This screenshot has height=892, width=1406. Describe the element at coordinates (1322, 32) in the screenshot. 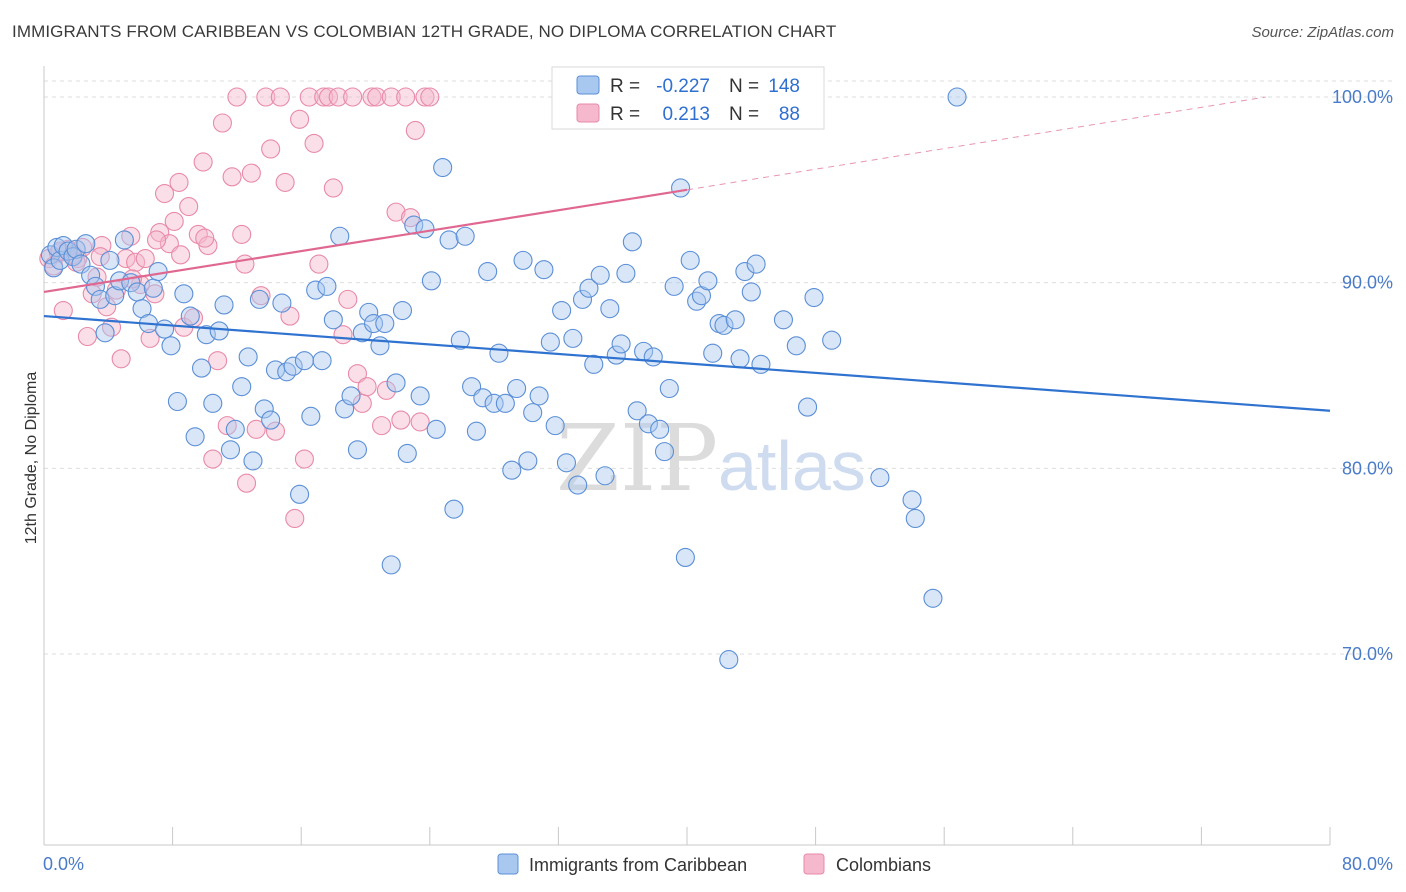

I see `source-label: Source: ZipAtlas.com` at that location.